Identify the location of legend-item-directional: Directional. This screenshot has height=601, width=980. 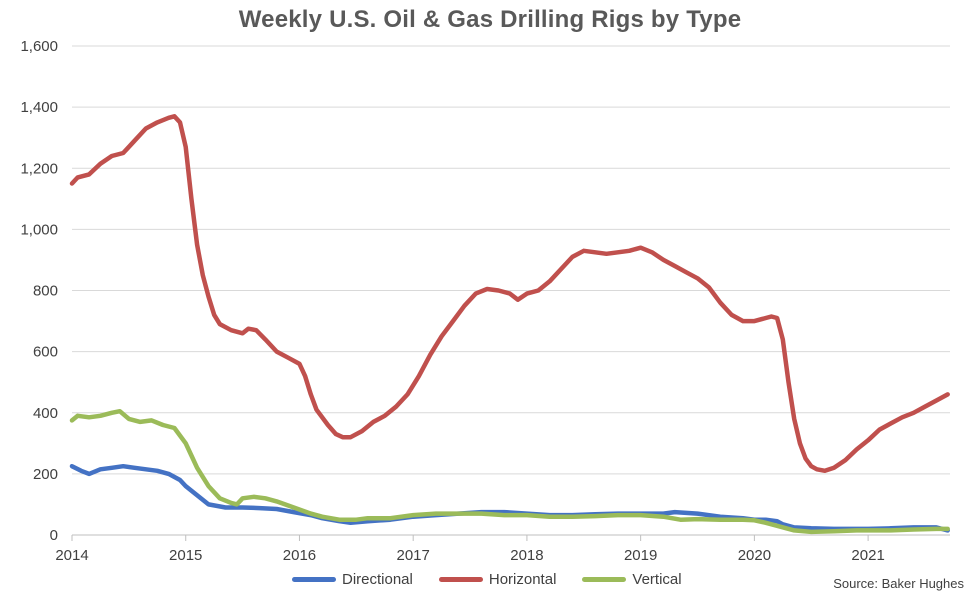
(352, 579).